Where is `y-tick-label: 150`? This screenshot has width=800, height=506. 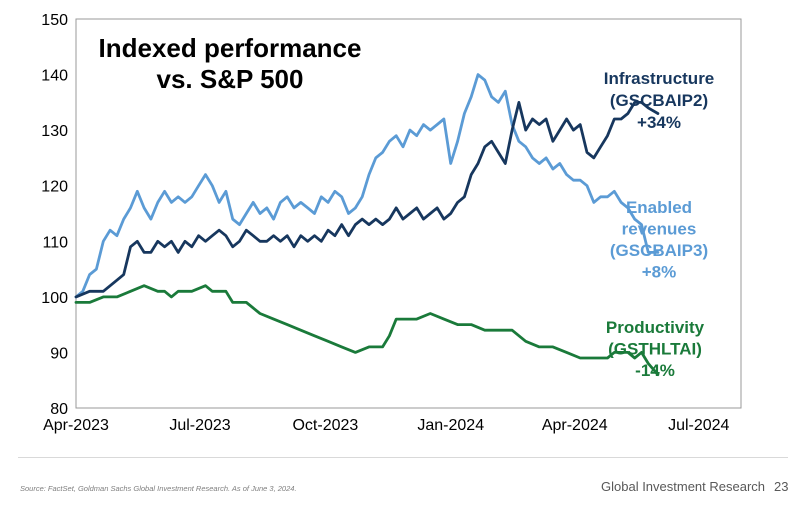
y-tick-label: 150 is located at coordinates (54, 20).